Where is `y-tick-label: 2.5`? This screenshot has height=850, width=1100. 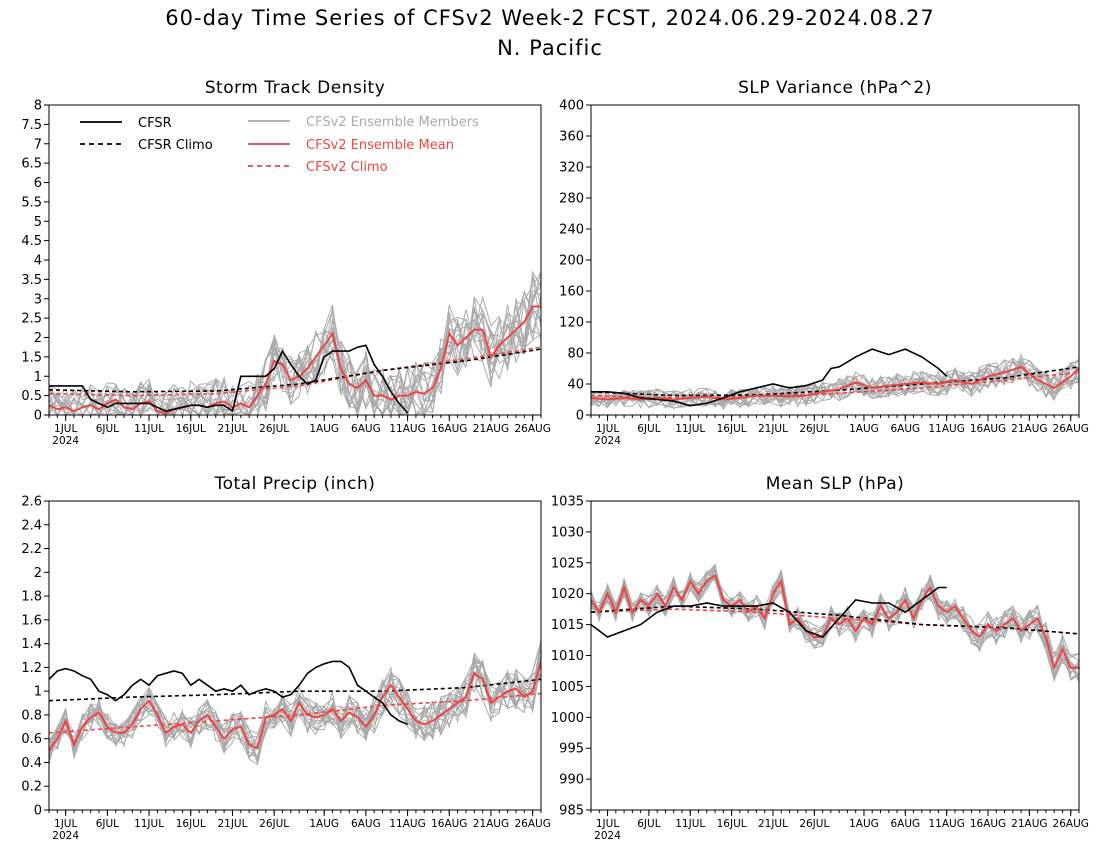 y-tick-label: 2.5 is located at coordinates (31, 319).